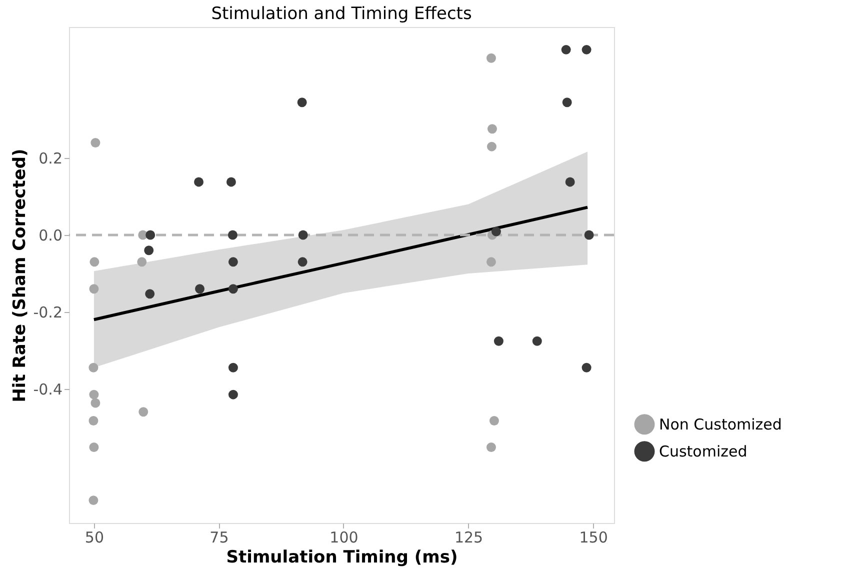  What do you see at coordinates (219, 537) in the screenshot?
I see `x-tick-label: 75` at bounding box center [219, 537].